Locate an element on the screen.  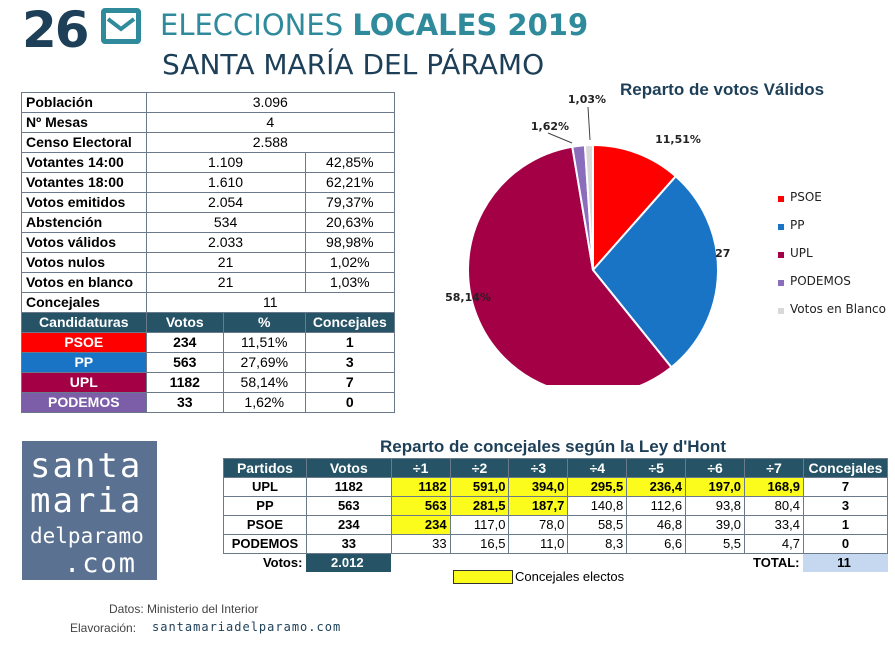
pie-label-pp: 27,69% is located at coordinates (722, 253).